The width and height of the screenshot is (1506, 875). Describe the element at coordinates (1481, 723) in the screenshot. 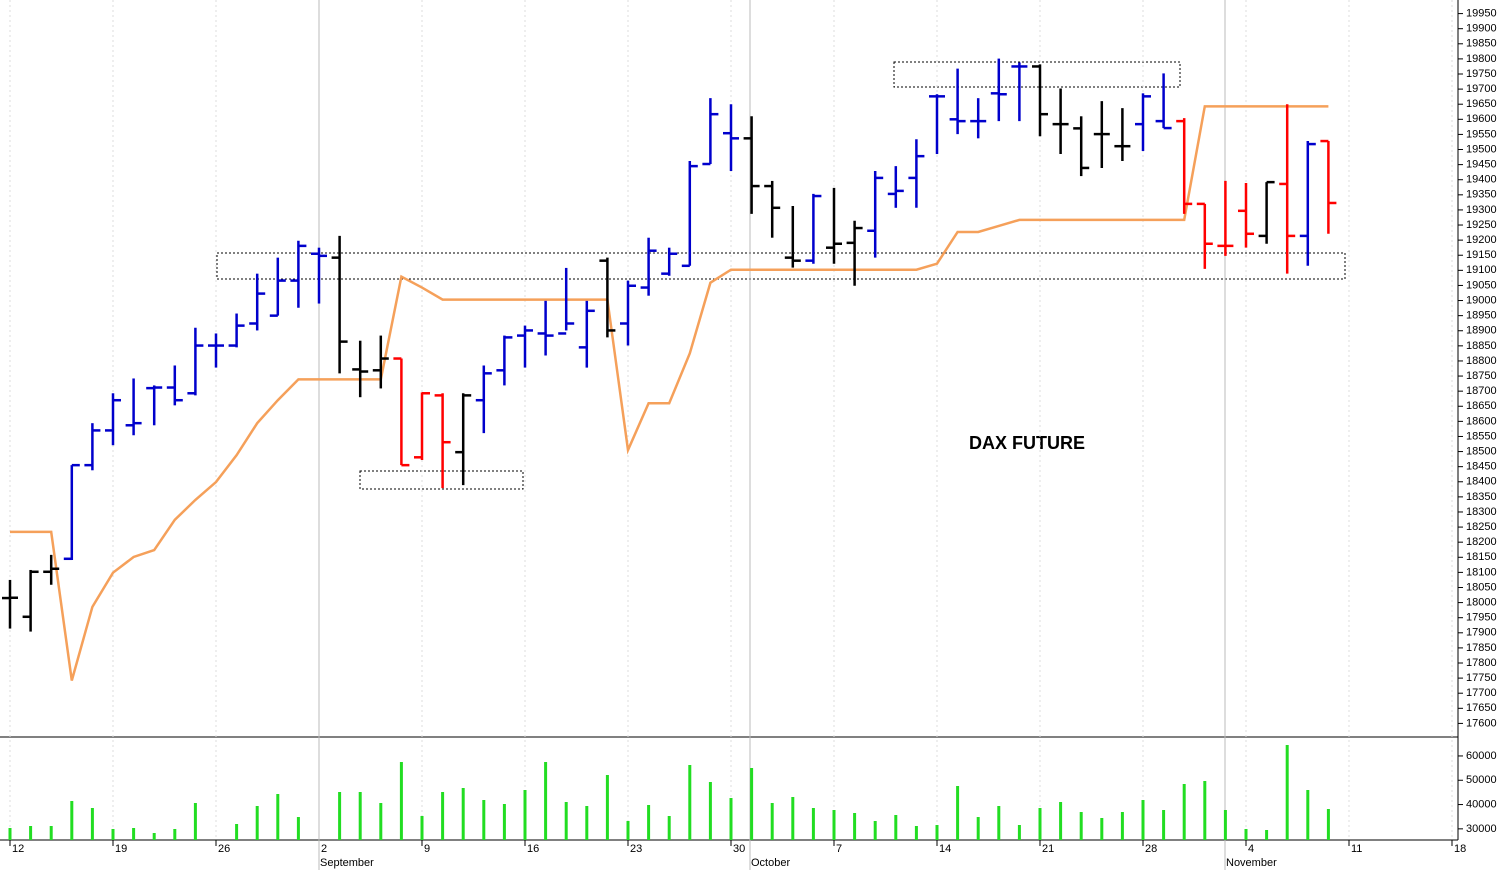

I see `y-tick-label: 17600` at that location.